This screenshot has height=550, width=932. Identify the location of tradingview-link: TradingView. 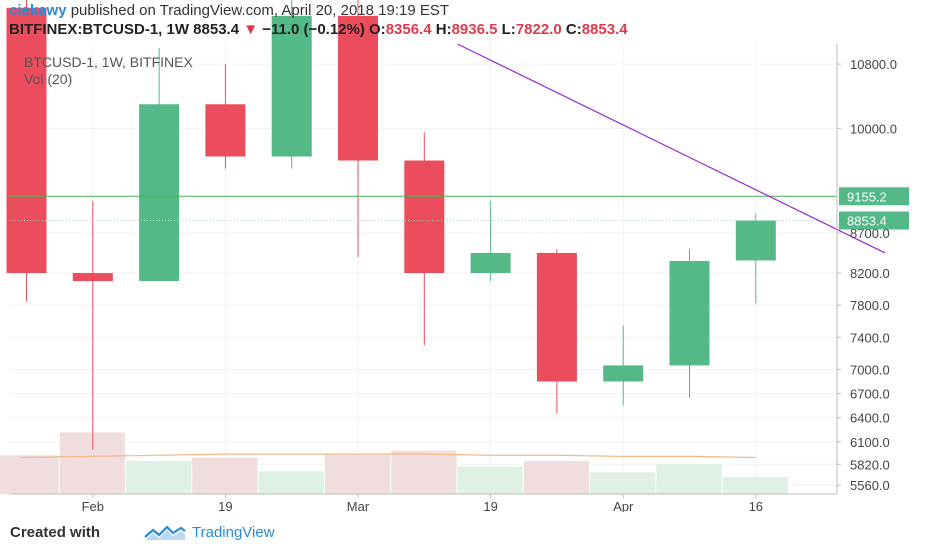
(233, 532).